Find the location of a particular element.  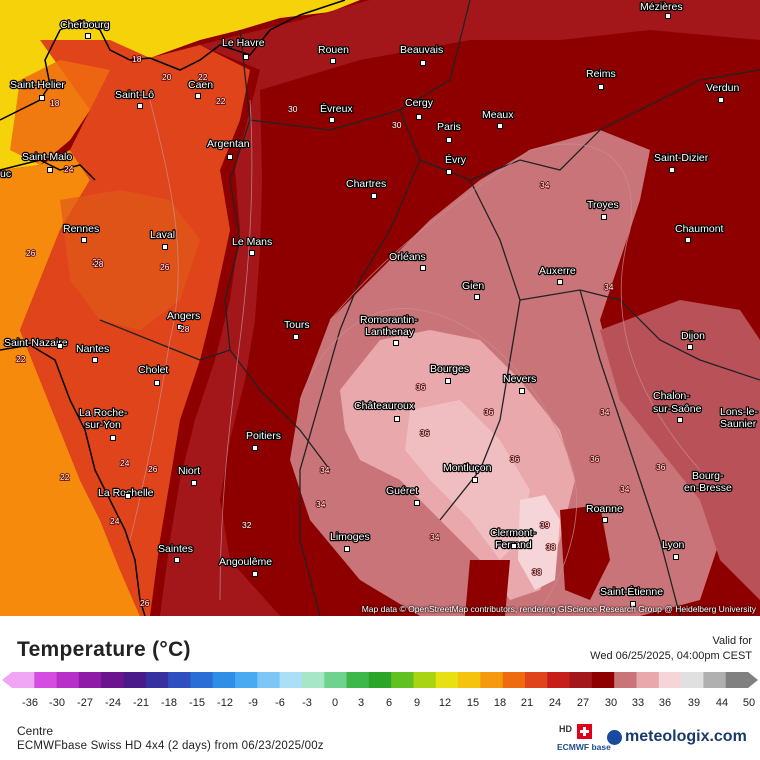

city-label: Laval is located at coordinates (162, 235).